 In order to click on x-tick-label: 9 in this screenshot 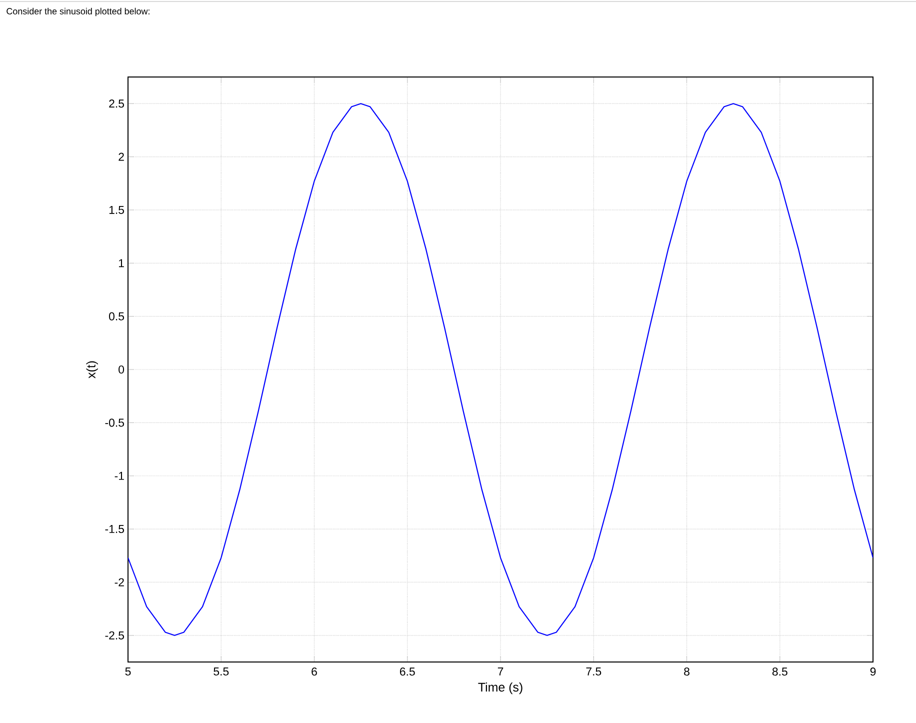, I will do `click(873, 672)`.